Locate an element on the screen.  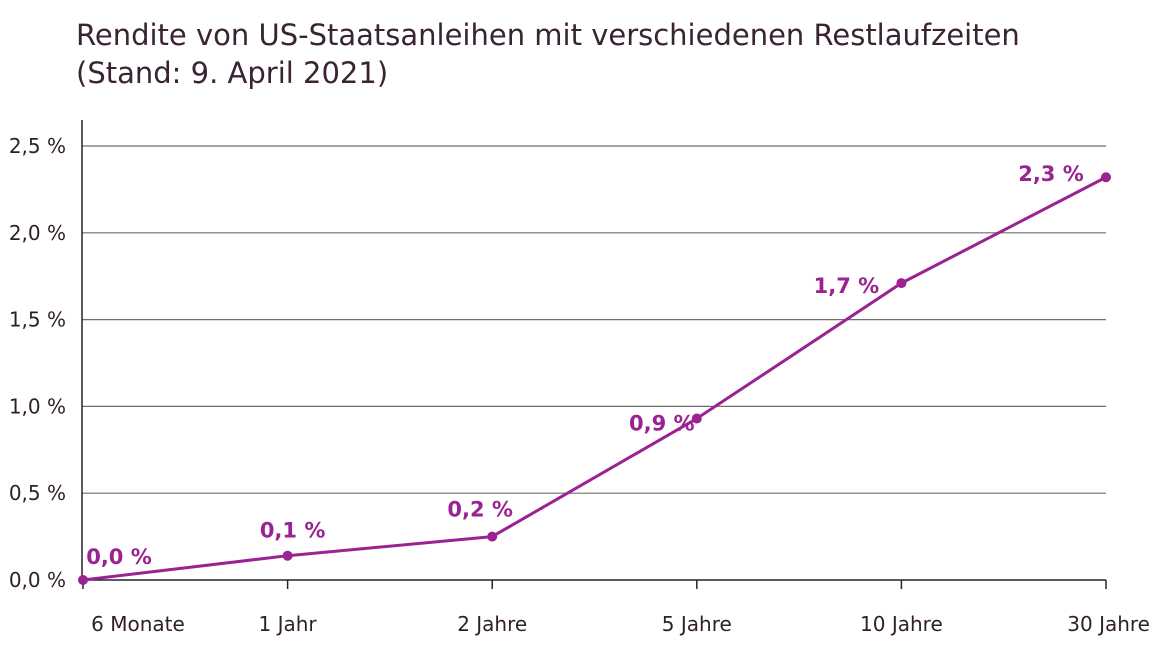
data-label: 1,7 % is located at coordinates (847, 286).